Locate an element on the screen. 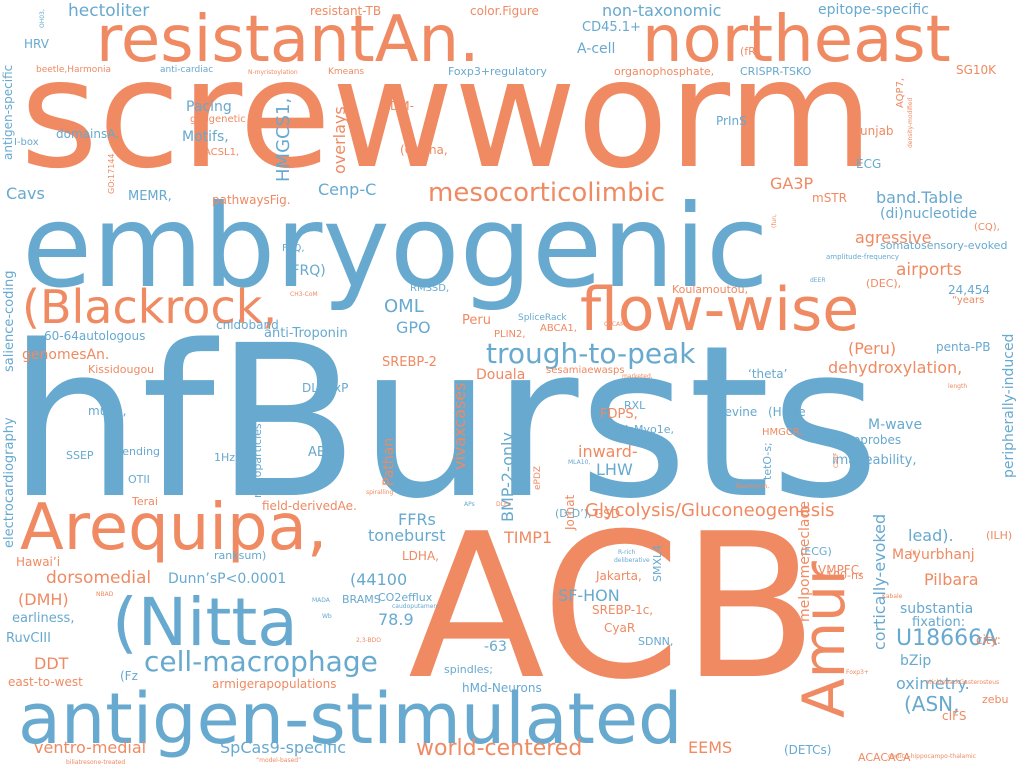 The image size is (1024, 768). word: agressive is located at coordinates (893, 237).